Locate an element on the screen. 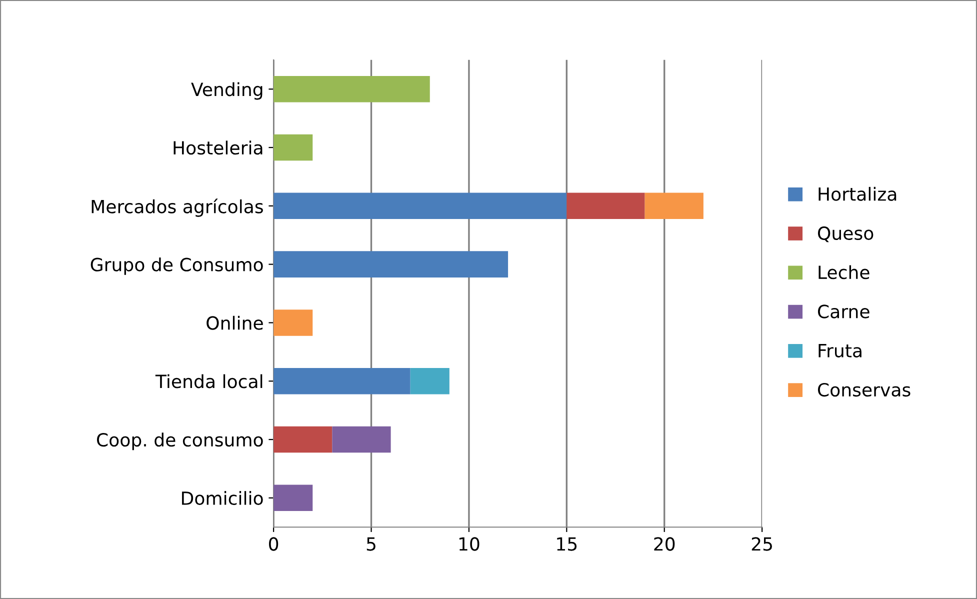 This screenshot has height=599, width=977. legend-label: Leche is located at coordinates (844, 272).